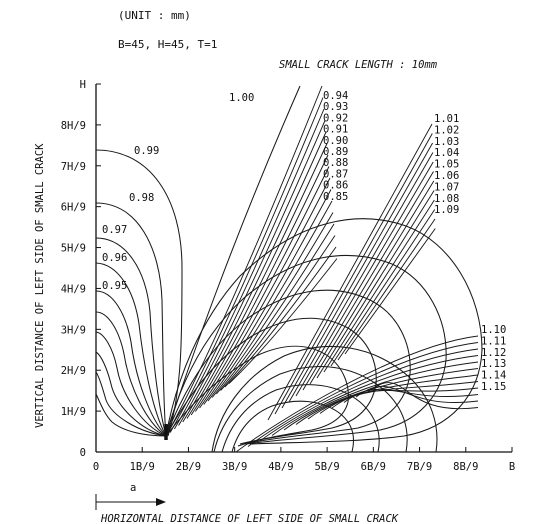  Describe the element at coordinates (73, 126) in the screenshot. I see `y-tick-label: 8H/9` at that location.